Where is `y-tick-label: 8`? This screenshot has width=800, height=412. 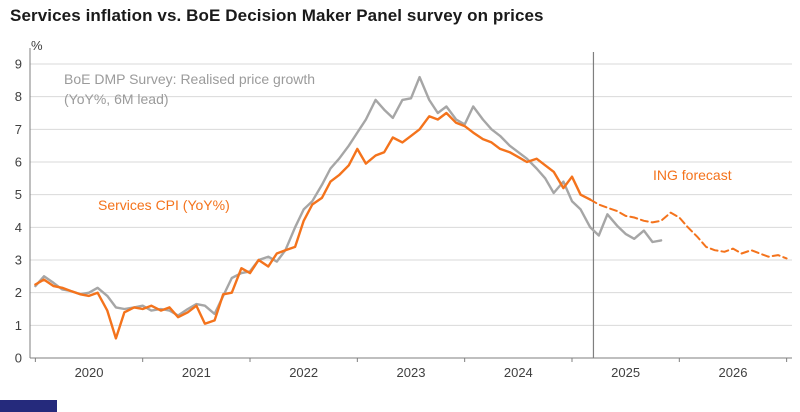
y-tick-label: 8 is located at coordinates (18, 96).